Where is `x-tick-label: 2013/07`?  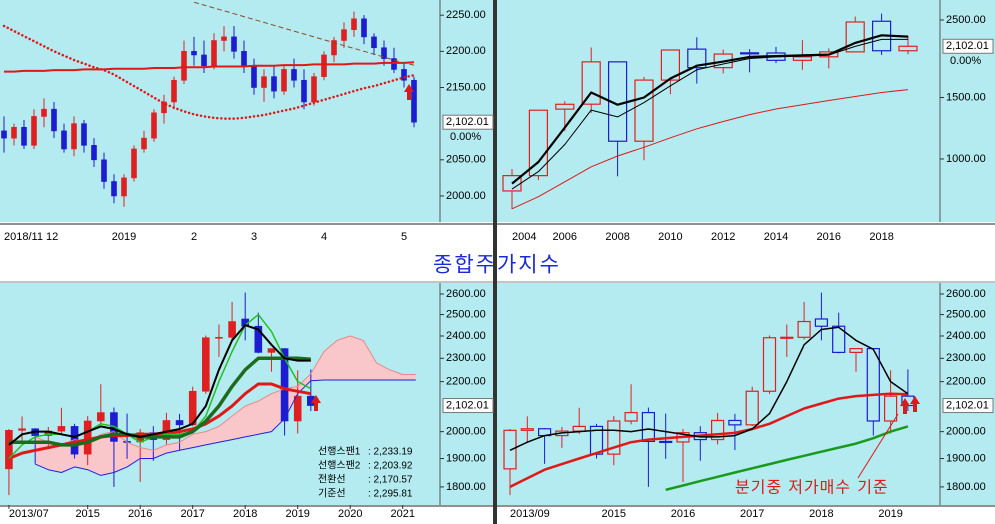 x-tick-label: 2013/07 is located at coordinates (29, 514).